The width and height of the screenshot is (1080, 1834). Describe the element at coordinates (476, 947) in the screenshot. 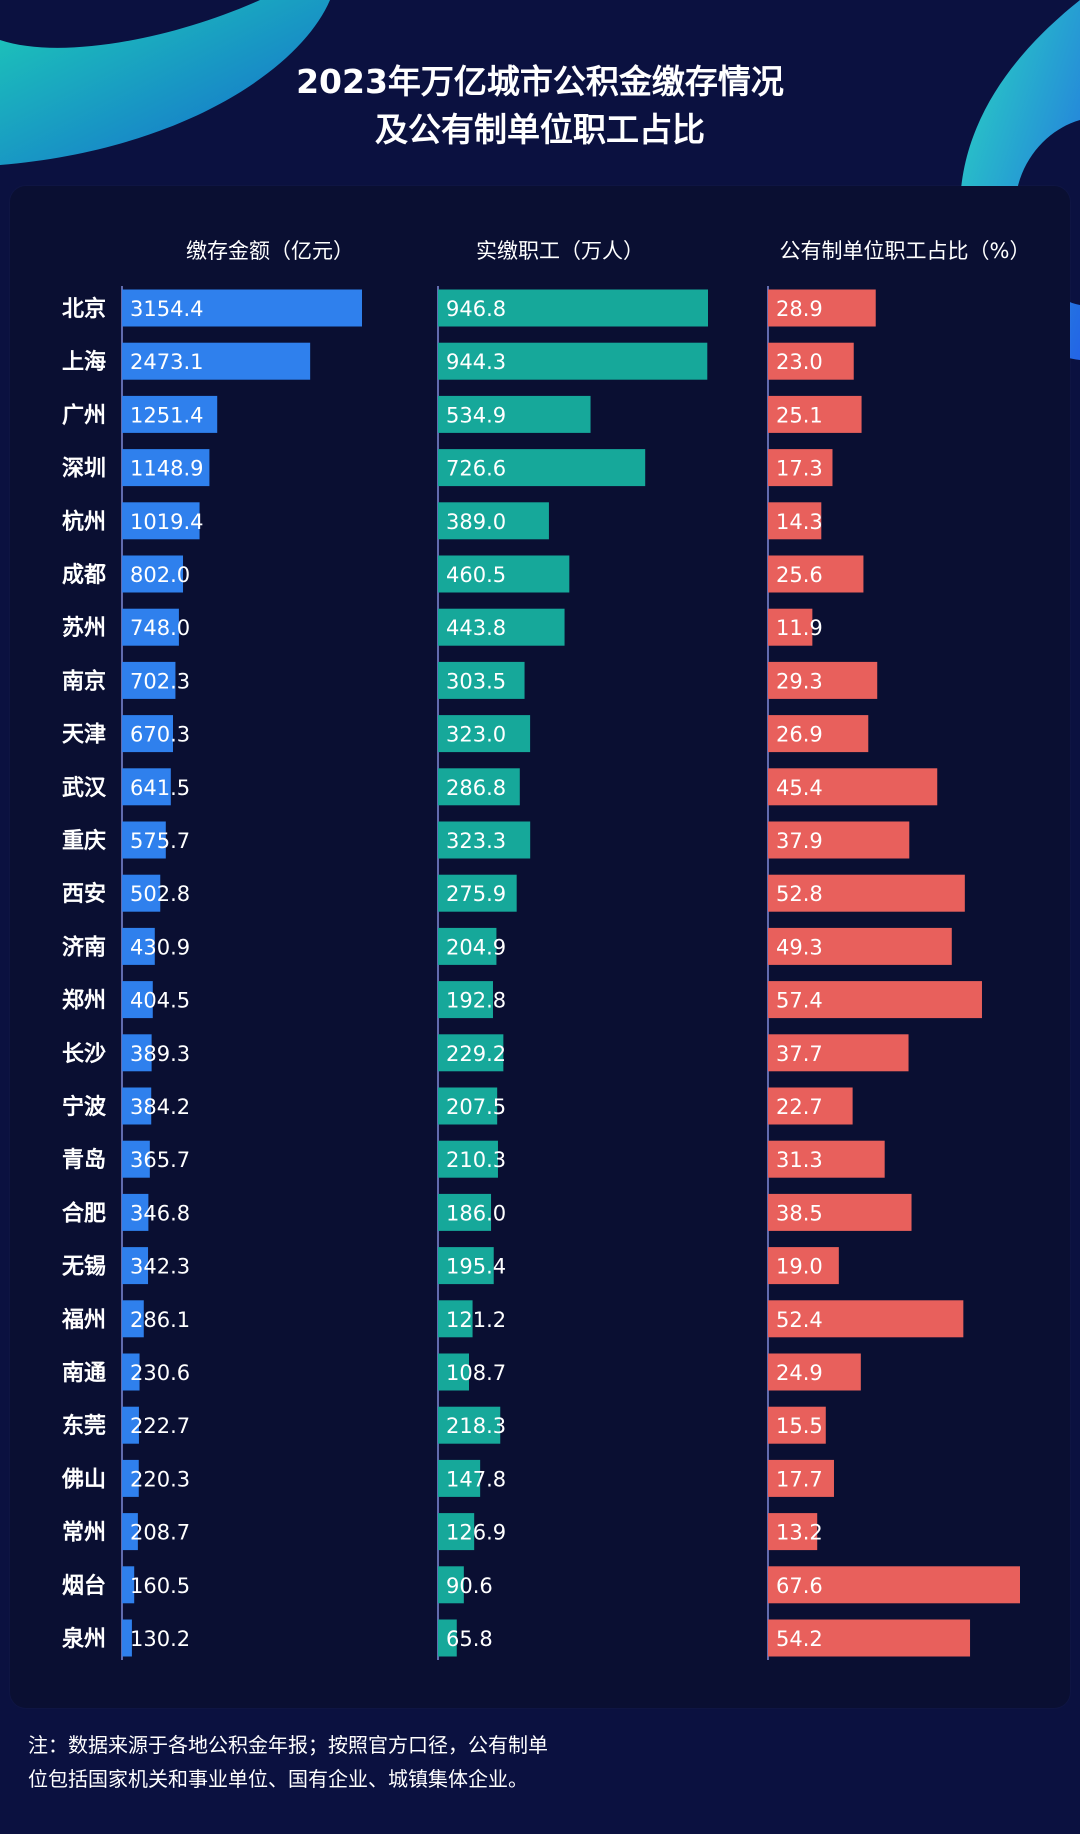

I see `bar-value-label: 204.9` at that location.